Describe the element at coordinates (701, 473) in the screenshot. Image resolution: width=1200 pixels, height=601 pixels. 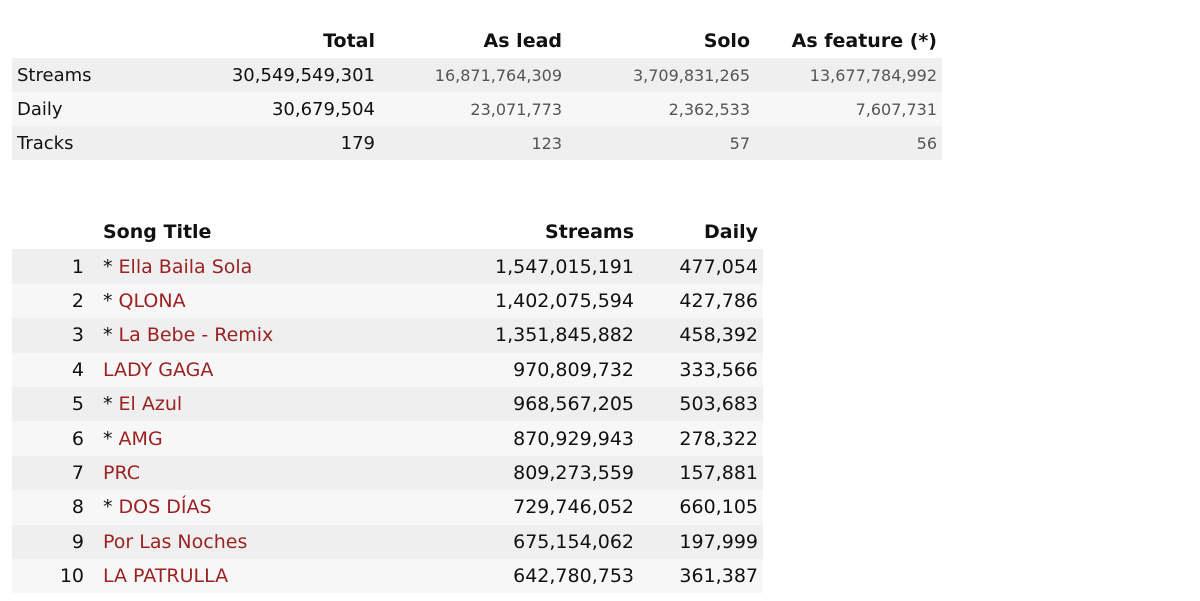
I see `song-daily: 157,881` at that location.